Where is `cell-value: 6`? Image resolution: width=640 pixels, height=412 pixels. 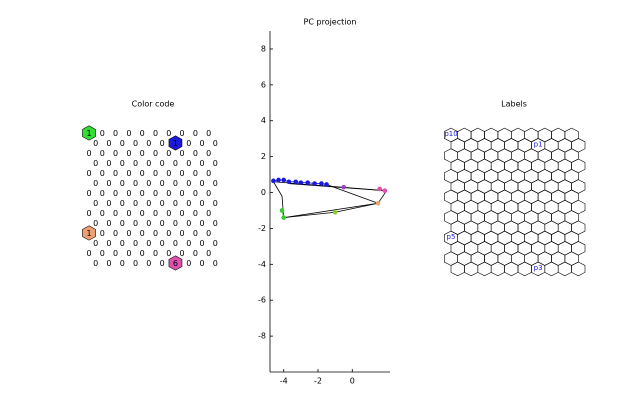
cell-value: 6 is located at coordinates (175, 263).